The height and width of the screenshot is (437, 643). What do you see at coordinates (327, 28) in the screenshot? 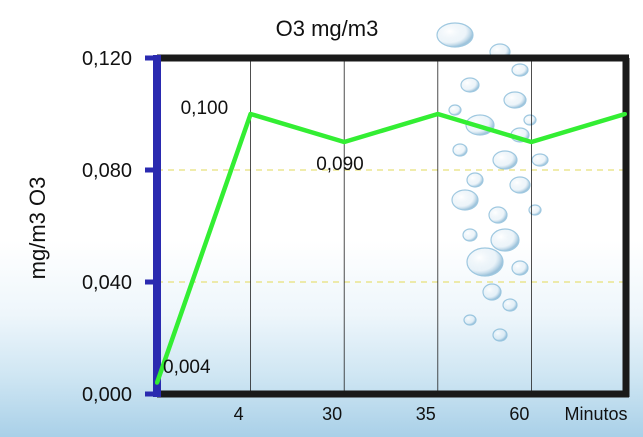
I see `chart-title: O3 mg/m3` at bounding box center [327, 28].